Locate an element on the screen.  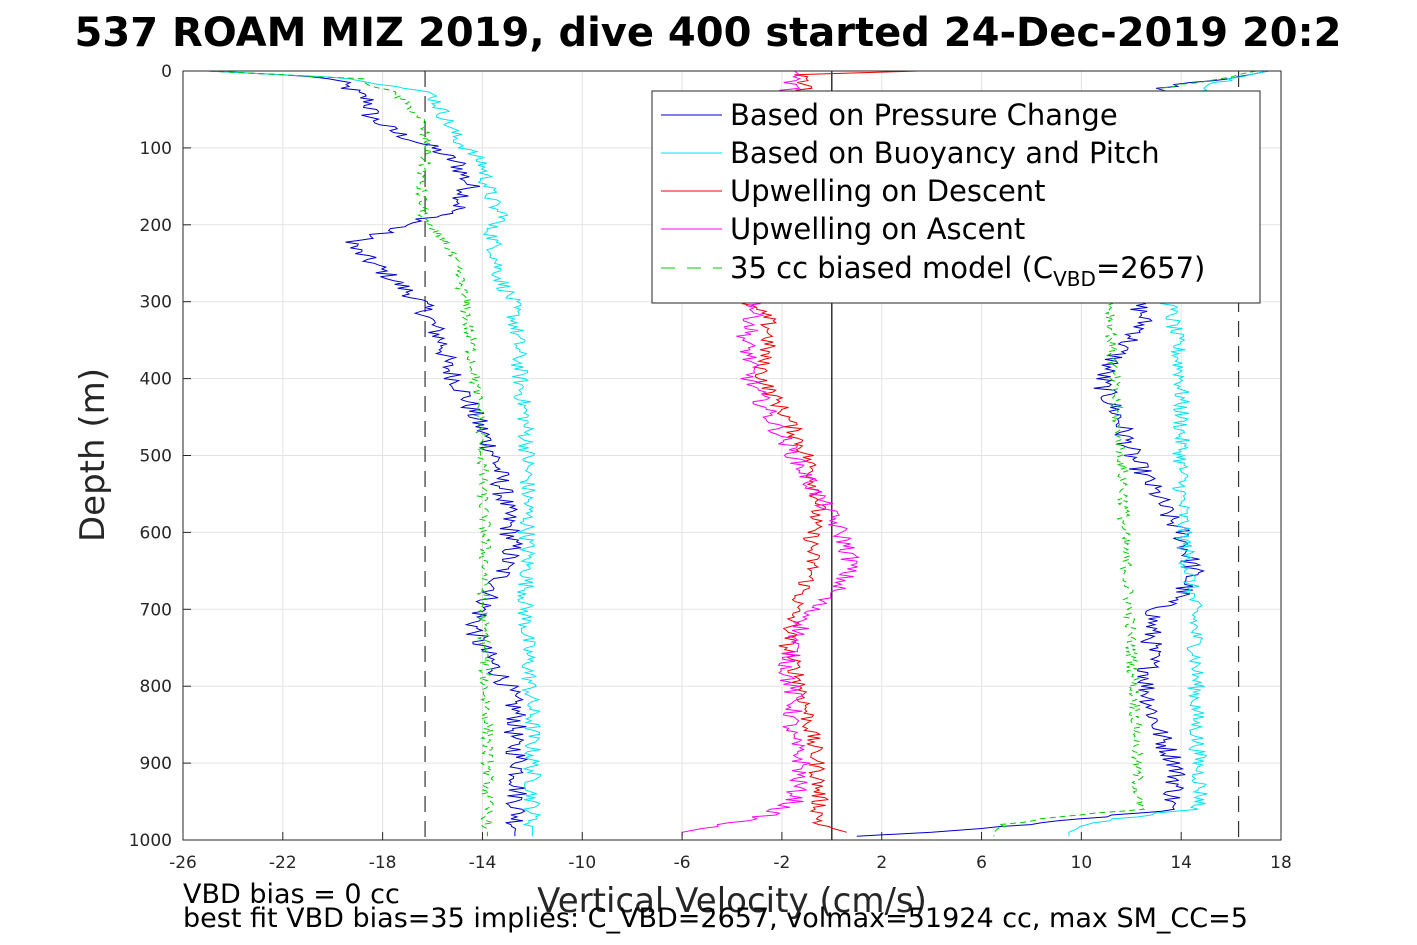
legend-label: Based on Pressure Change is located at coordinates (924, 115).